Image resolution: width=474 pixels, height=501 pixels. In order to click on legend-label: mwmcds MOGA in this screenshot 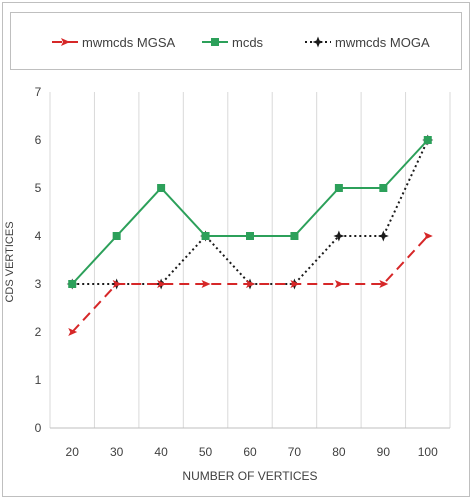, I will do `click(382, 42)`.